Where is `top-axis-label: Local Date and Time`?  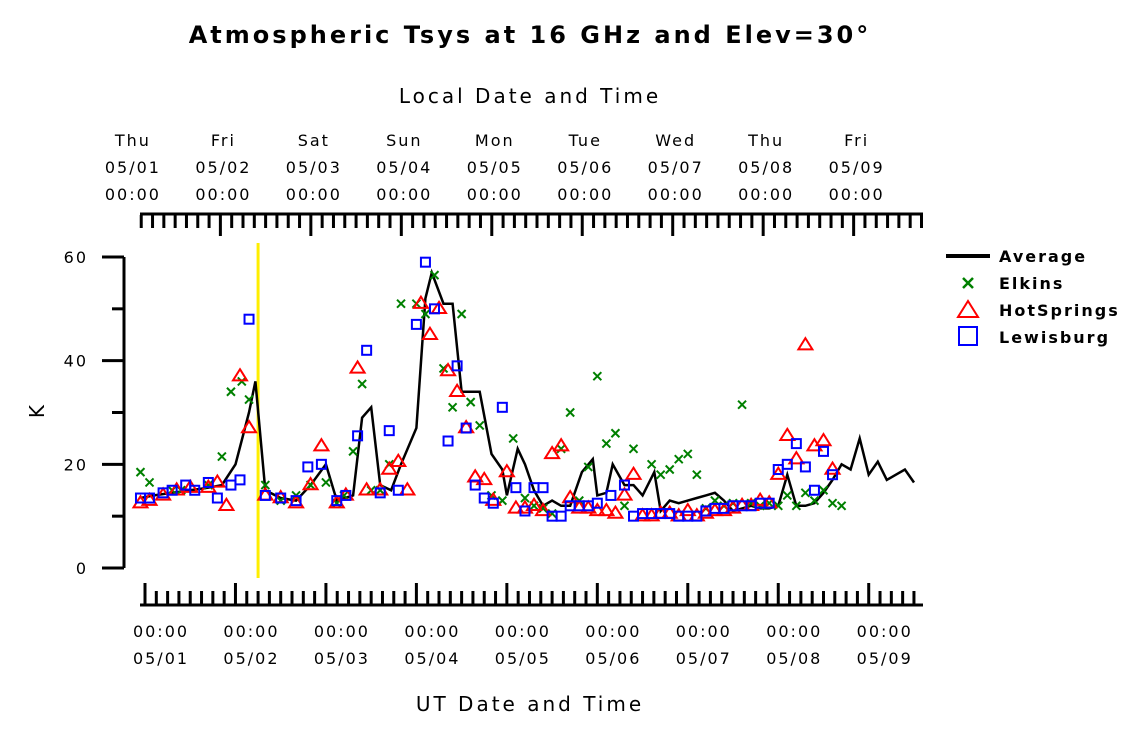 top-axis-label: Local Date and Time is located at coordinates (530, 96).